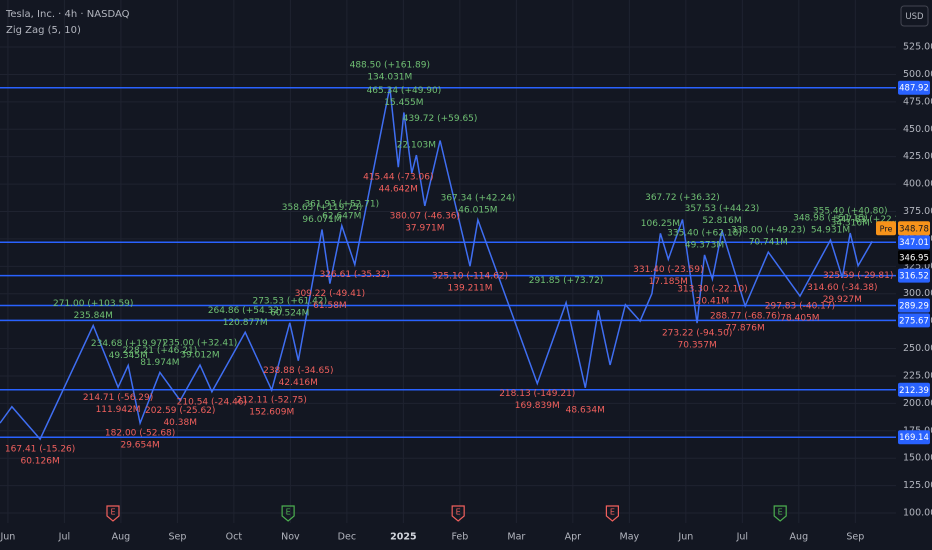 The height and width of the screenshot is (550, 932). What do you see at coordinates (128, 344) in the screenshot?
I see `pivot-label: 234.68 (+19.97)` at bounding box center [128, 344].